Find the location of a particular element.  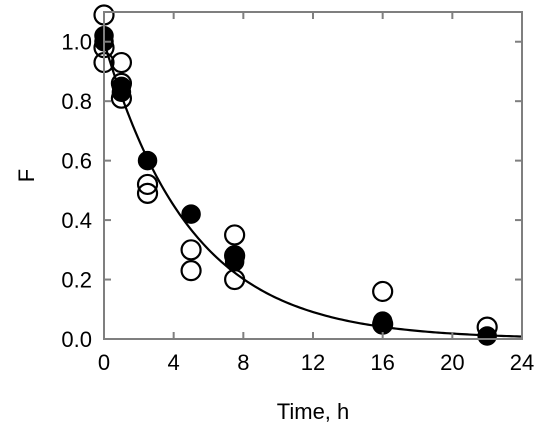

y-tick-label: 0.8 is located at coordinates (76, 101).